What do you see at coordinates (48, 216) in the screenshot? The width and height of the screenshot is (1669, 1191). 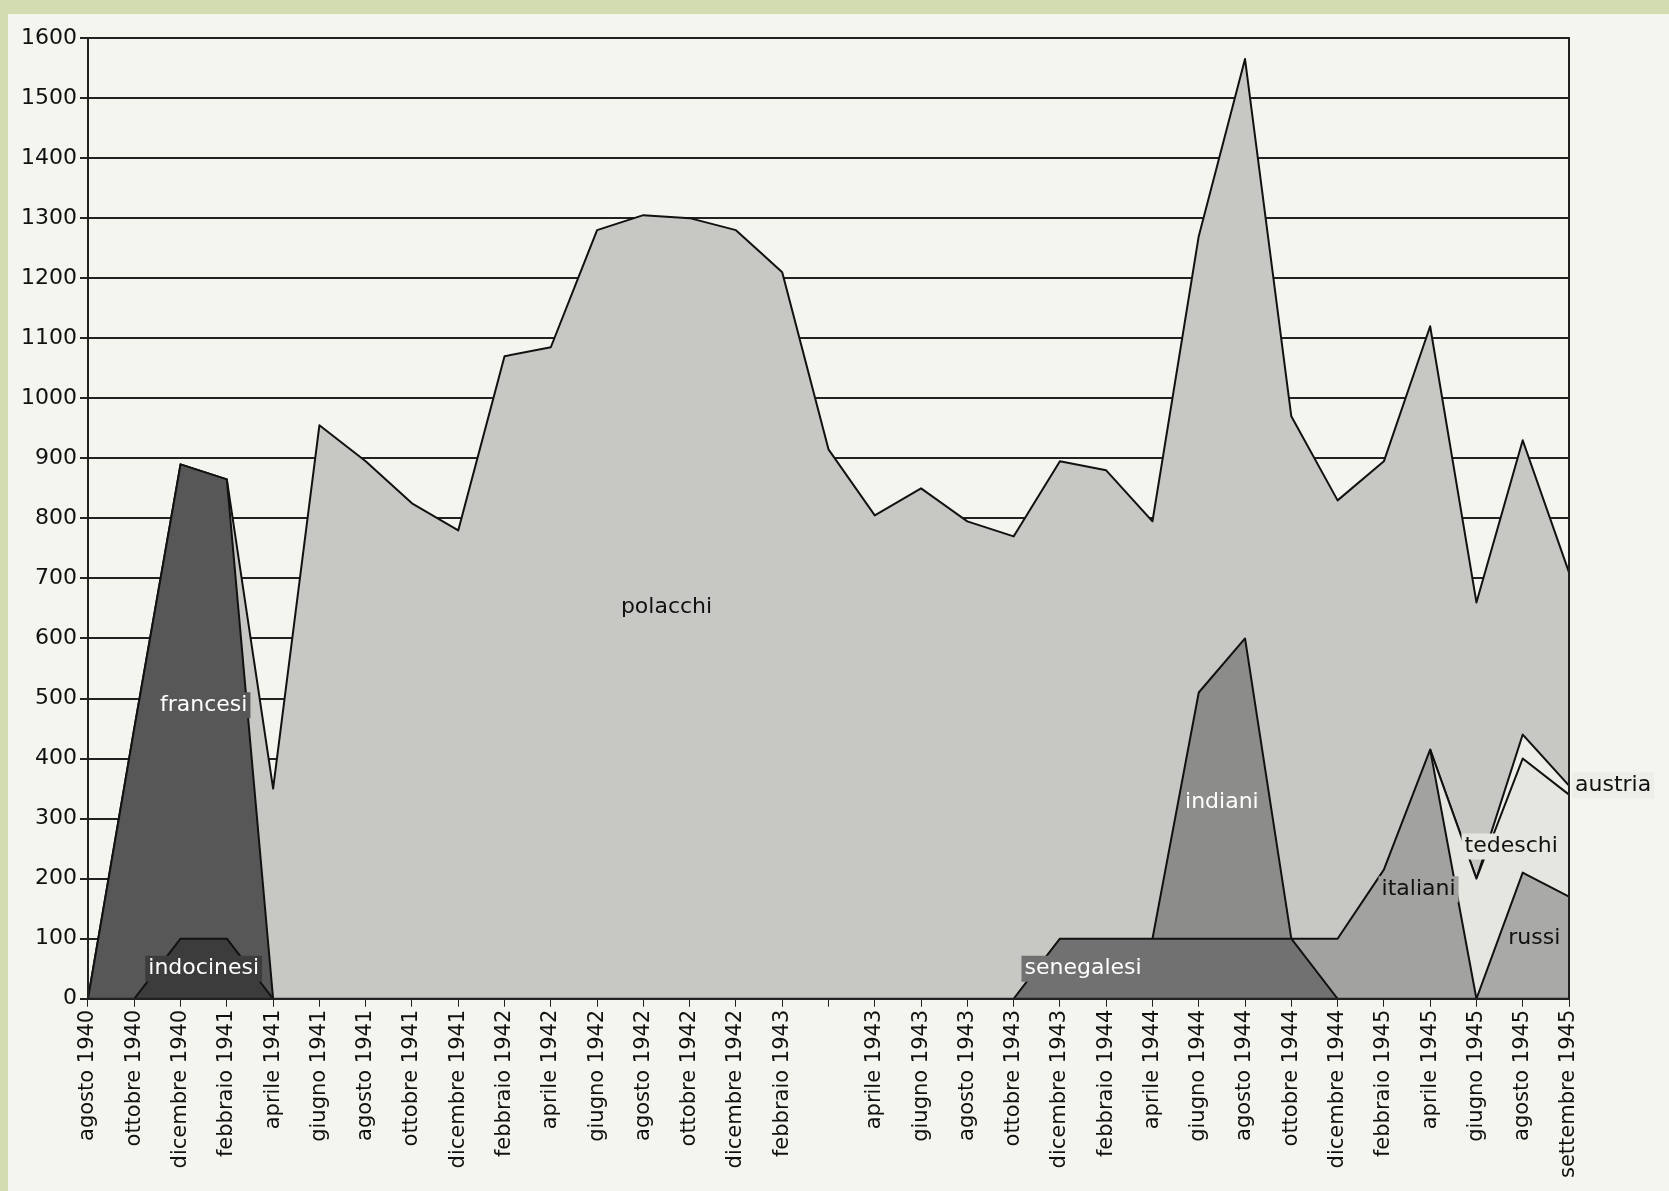 I see `y-tick-label: 1300` at bounding box center [48, 216].